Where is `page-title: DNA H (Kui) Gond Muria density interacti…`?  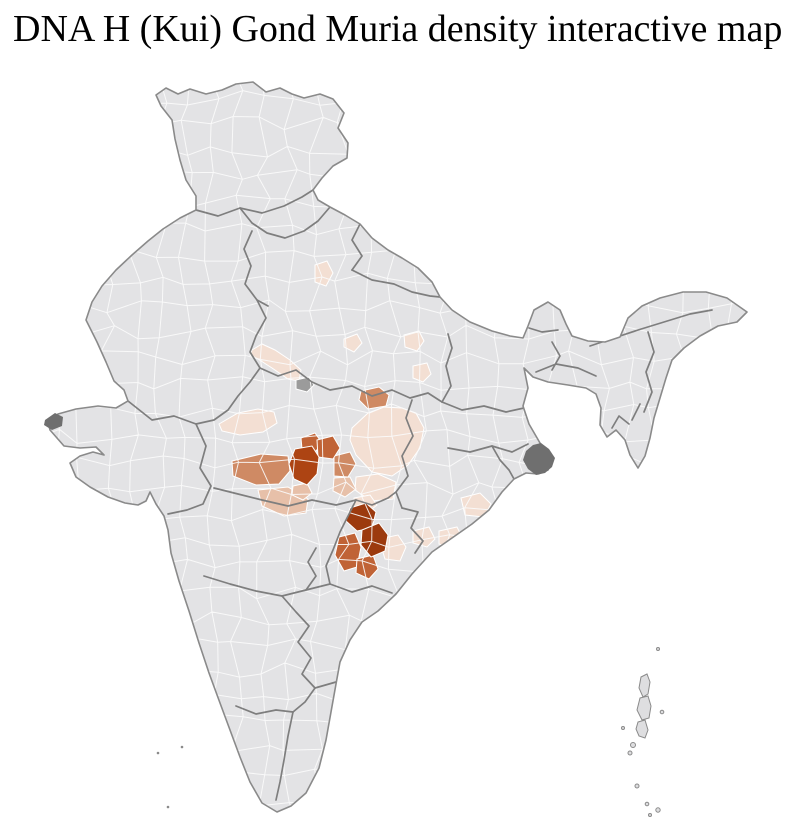
page-title: DNA H (Kui) Gond Muria density interacti… is located at coordinates (398, 29).